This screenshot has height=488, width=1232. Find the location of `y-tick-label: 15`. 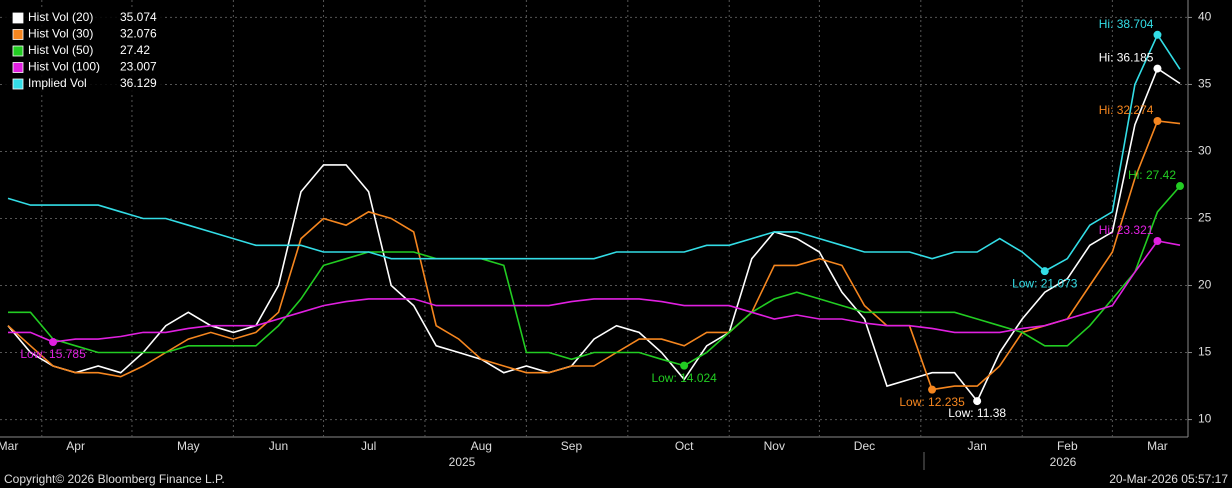

y-tick-label: 15 is located at coordinates (1205, 352).